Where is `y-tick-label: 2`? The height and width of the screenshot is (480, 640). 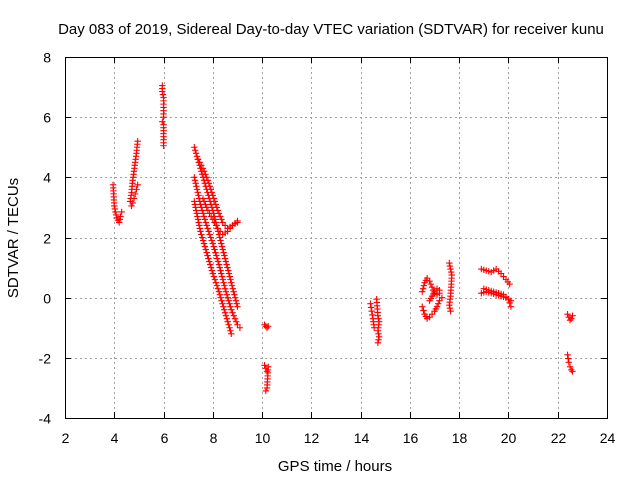
y-tick-label: 2 is located at coordinates (47, 239).